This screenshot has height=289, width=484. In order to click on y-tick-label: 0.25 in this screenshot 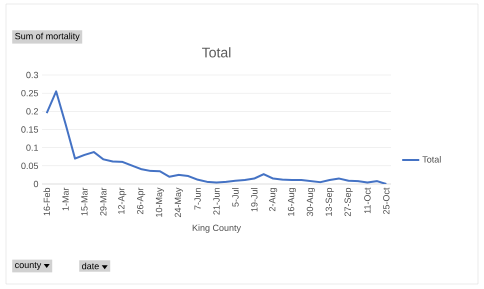, I will do `click(29, 93)`.